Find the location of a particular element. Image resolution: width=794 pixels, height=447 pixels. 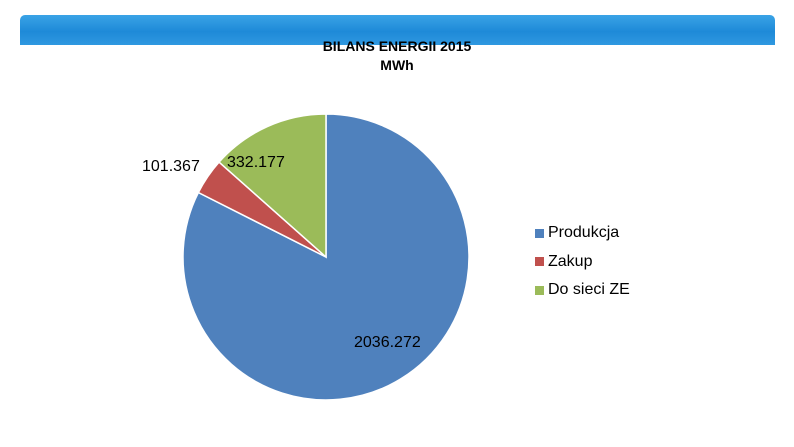

legend-swatch-zakup is located at coordinates (539, 262).